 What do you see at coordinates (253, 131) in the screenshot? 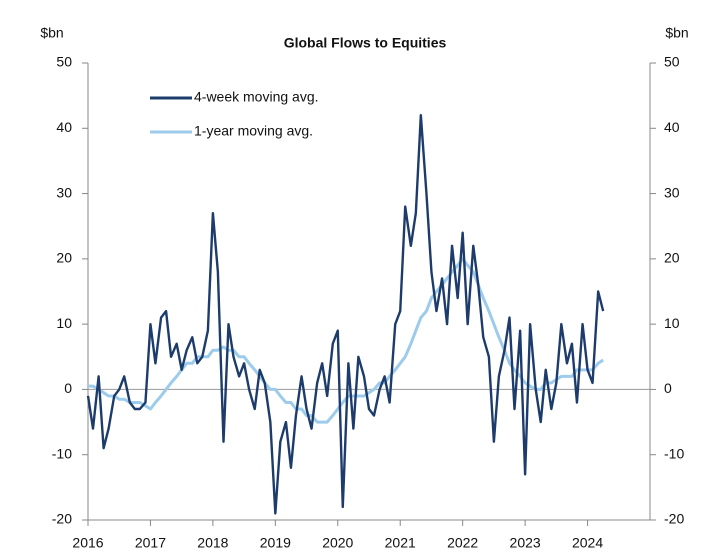
I see `legend-label: 1-year moving avg.` at bounding box center [253, 131].